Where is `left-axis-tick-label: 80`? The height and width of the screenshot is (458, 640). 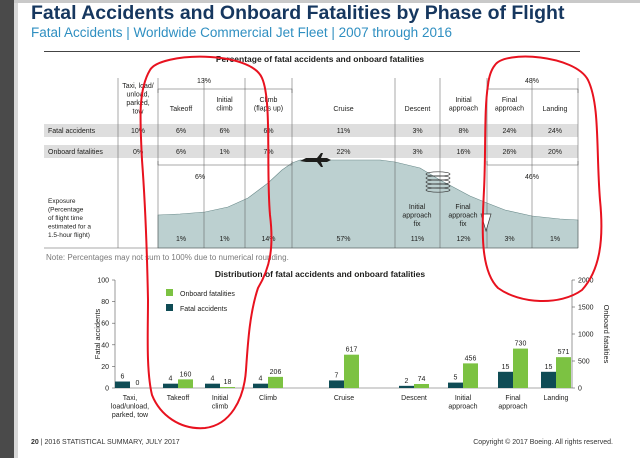 left-axis-tick-label: 80 is located at coordinates (105, 302).